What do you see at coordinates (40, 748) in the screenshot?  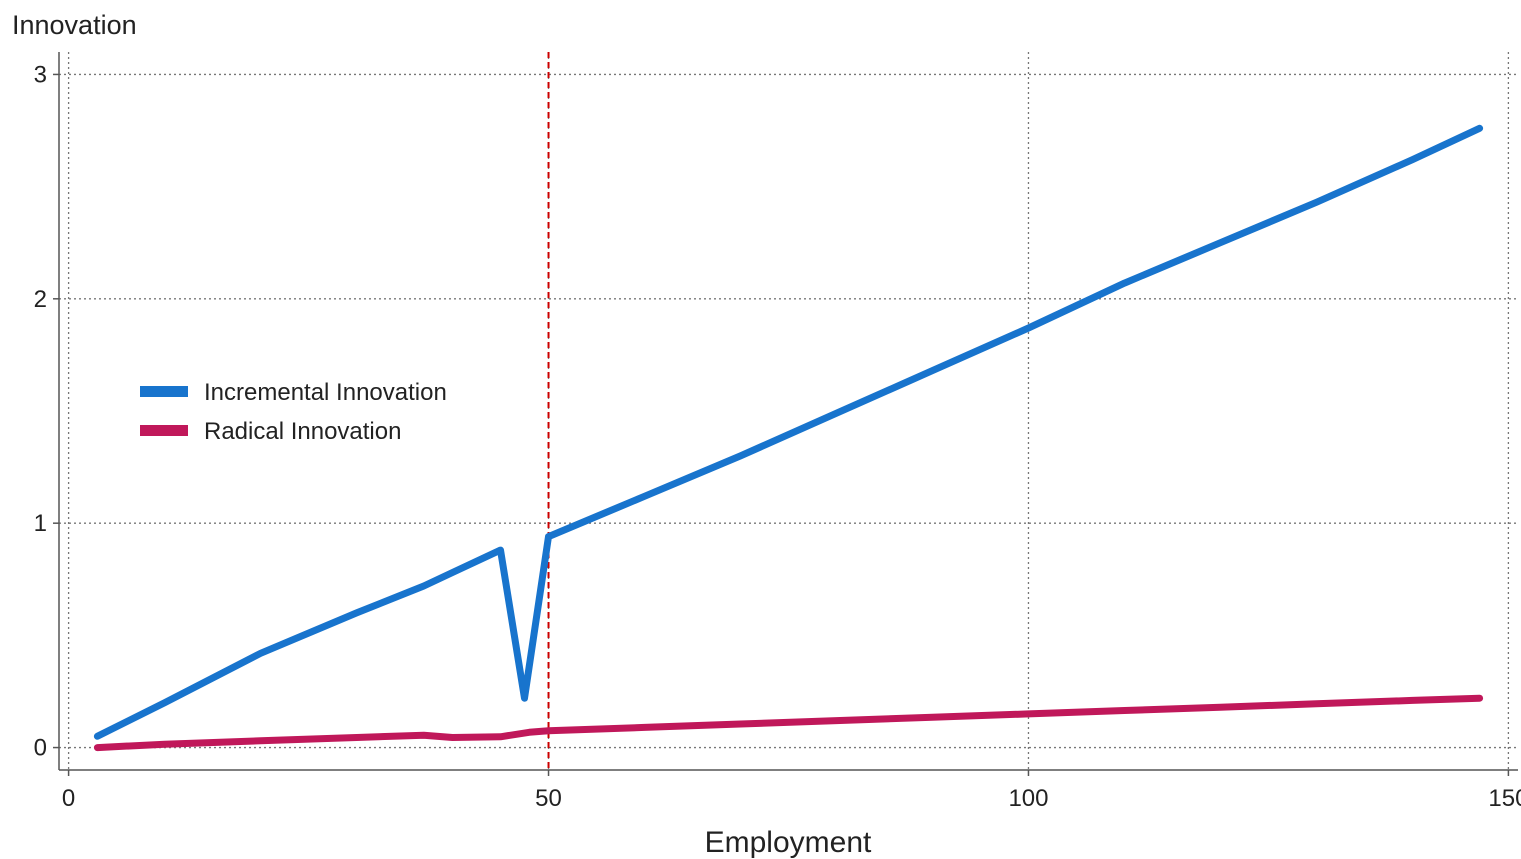 I see `y-tick-label: 0` at bounding box center [40, 748].